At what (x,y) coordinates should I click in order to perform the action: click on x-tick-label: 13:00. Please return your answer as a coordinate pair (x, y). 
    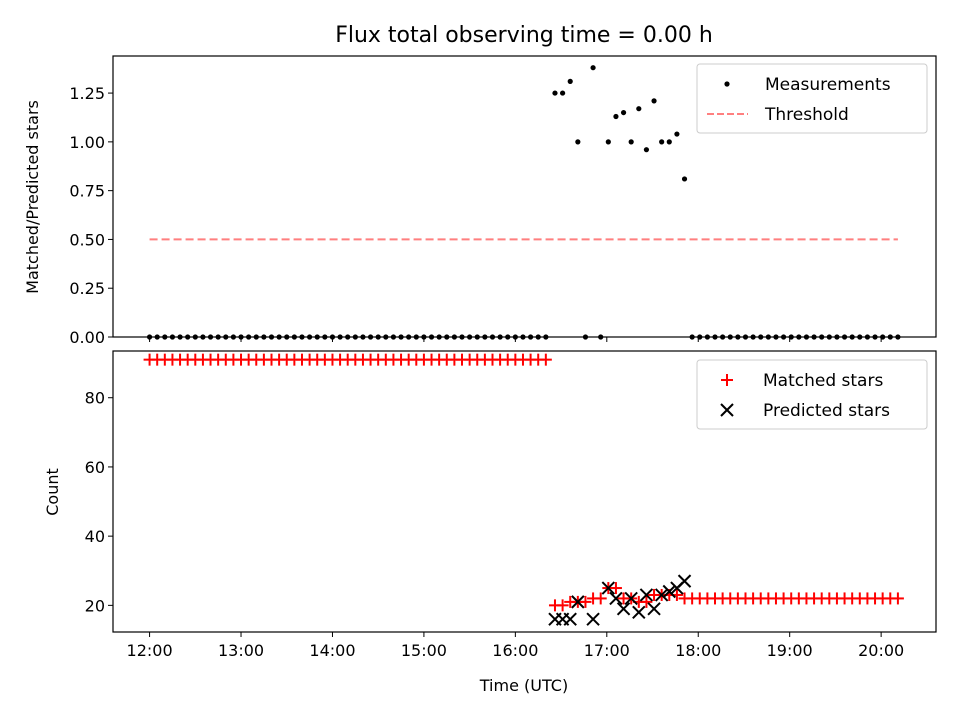
    Looking at the image, I should click on (241, 650).